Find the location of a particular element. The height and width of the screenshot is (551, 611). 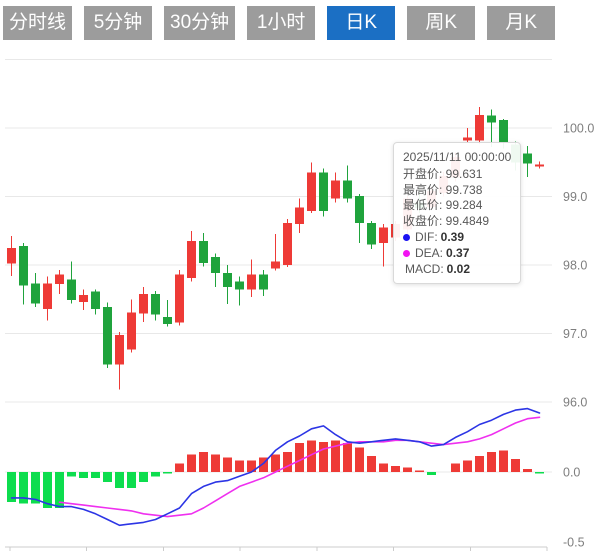

tab-bar: 分时线 5分钟 30分钟 1小时 日K 周K 月K is located at coordinates (279, 23).